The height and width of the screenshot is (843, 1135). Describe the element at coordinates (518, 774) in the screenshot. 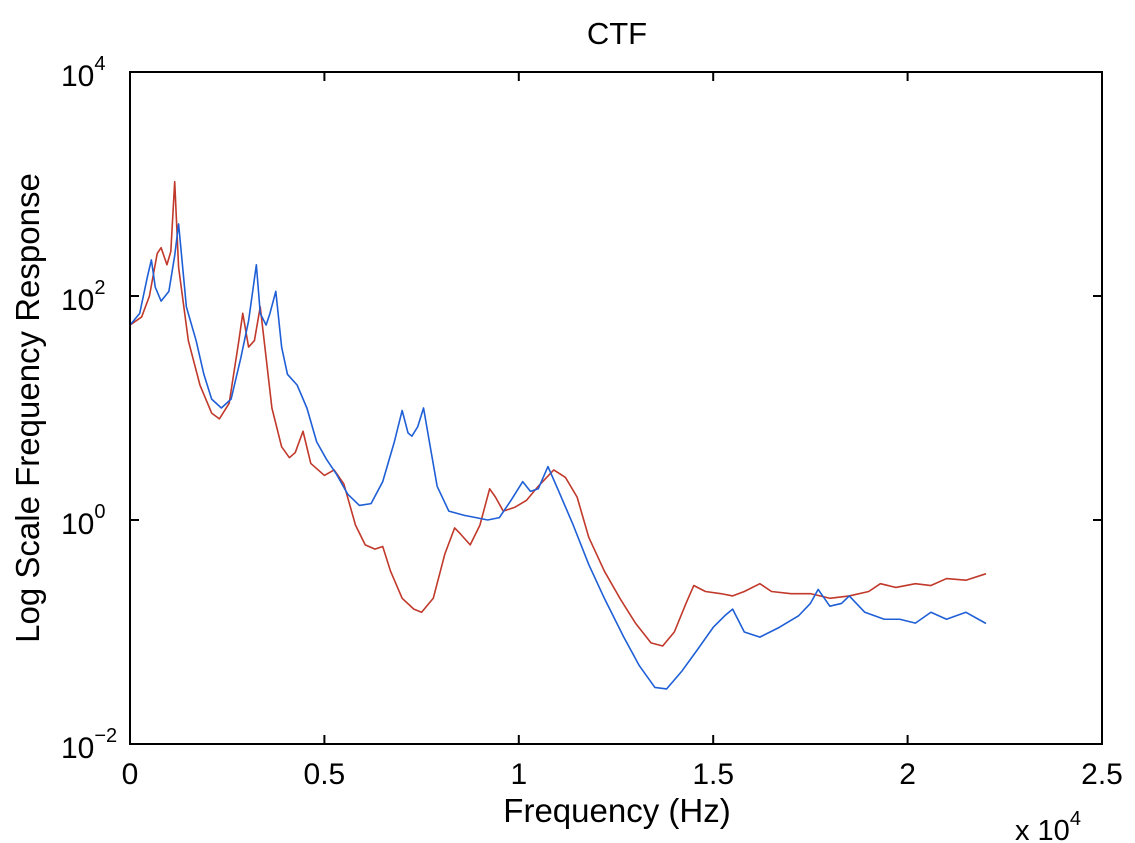

I see `x-tick-label: 1` at that location.